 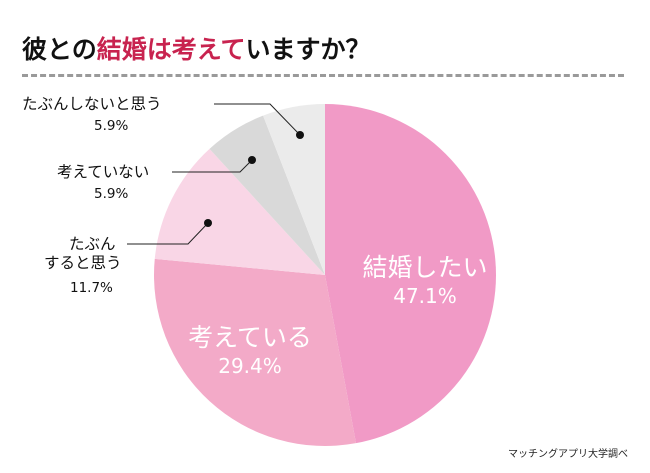 What do you see at coordinates (252, 160) in the screenshot?
I see `leader-not-considering-dot` at bounding box center [252, 160].